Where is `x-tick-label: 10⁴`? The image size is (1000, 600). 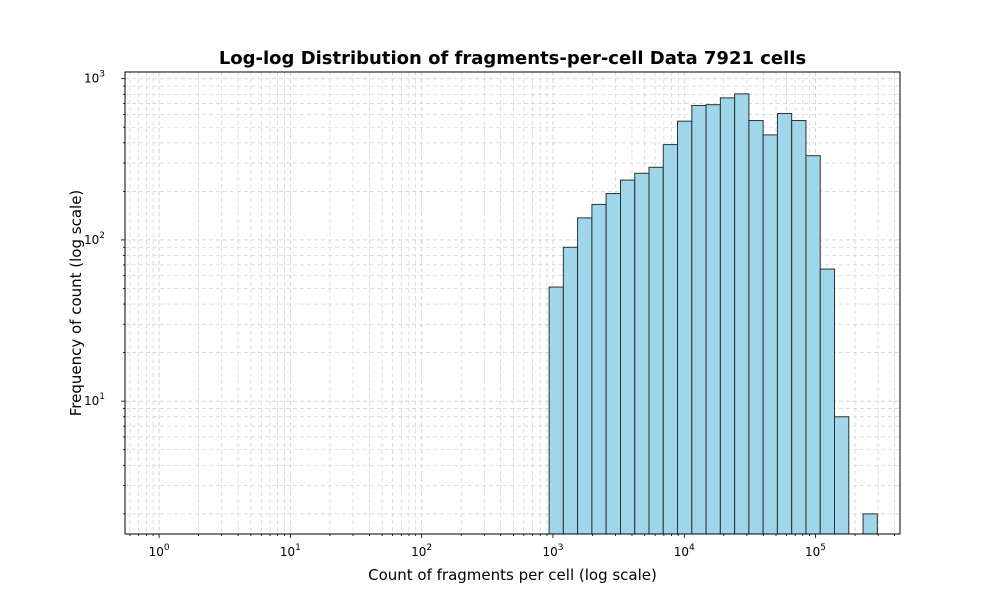
x-tick-label: 10⁴ is located at coordinates (684, 551).